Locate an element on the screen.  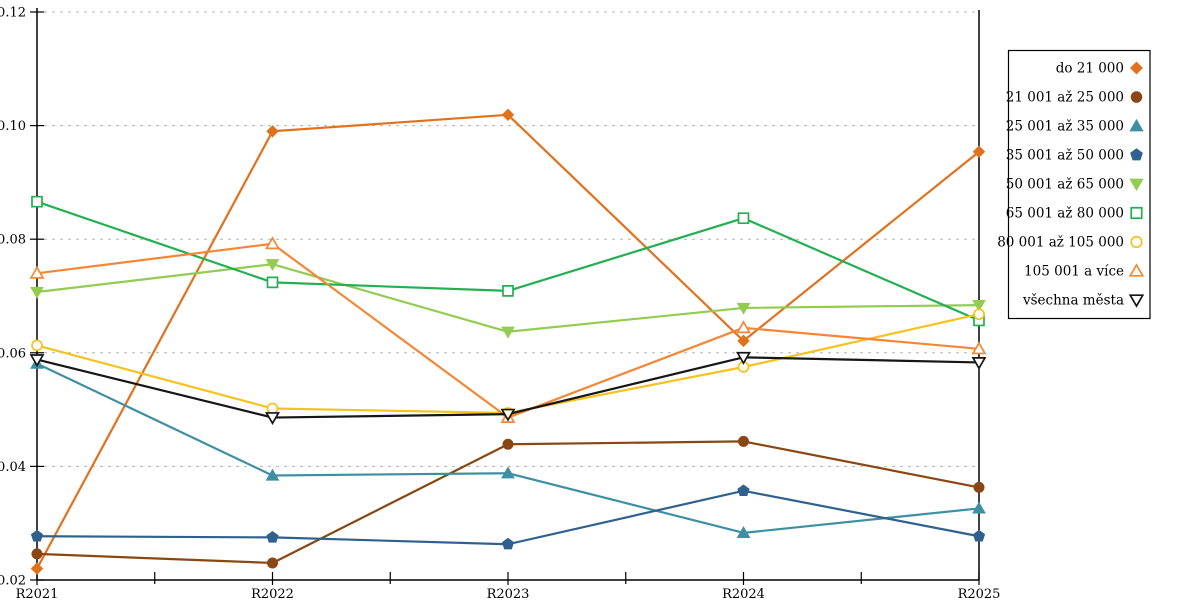
y-axis-tick-label: 0.12 is located at coordinates (13, 13).